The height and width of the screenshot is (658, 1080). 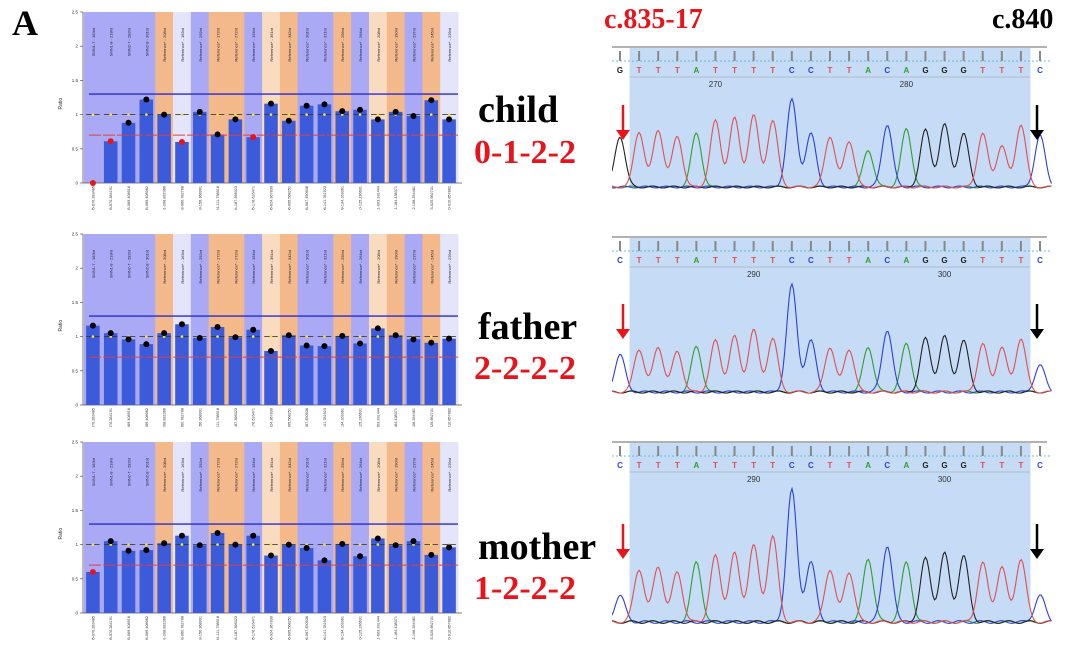 I want to click on x-tick-label: 20-010.857882, so click(x=450, y=417).